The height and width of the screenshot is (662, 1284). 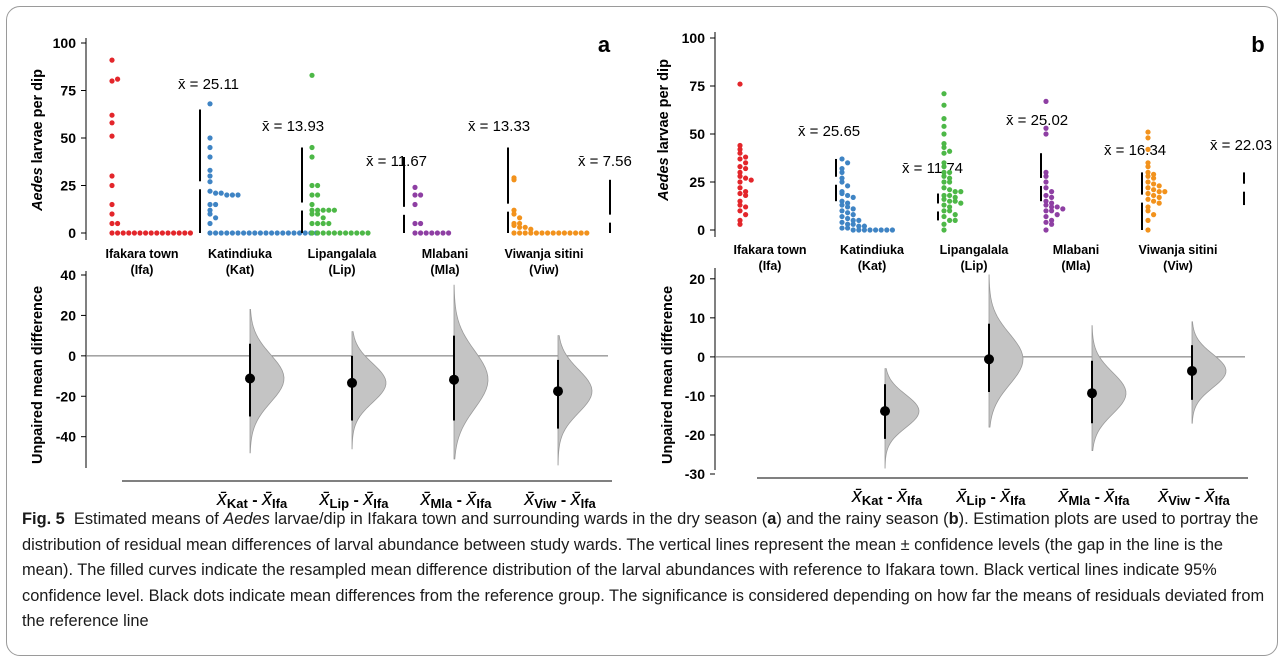 What do you see at coordinates (396, 161) in the screenshot?
I see `panel-a-mean-label-2: x̄ = 11.67` at bounding box center [396, 161].